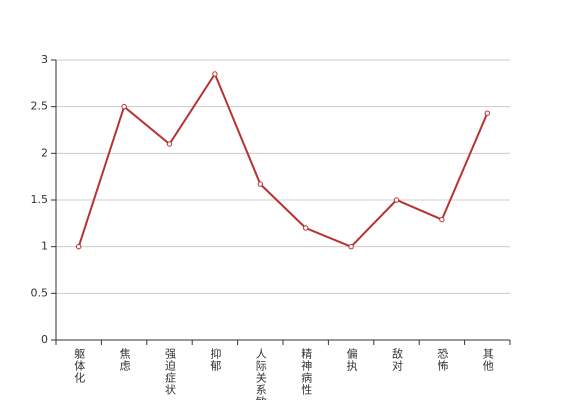 The width and height of the screenshot is (567, 400). Describe the element at coordinates (397, 359) in the screenshot. I see `x-tick-label: 敌对` at that location.